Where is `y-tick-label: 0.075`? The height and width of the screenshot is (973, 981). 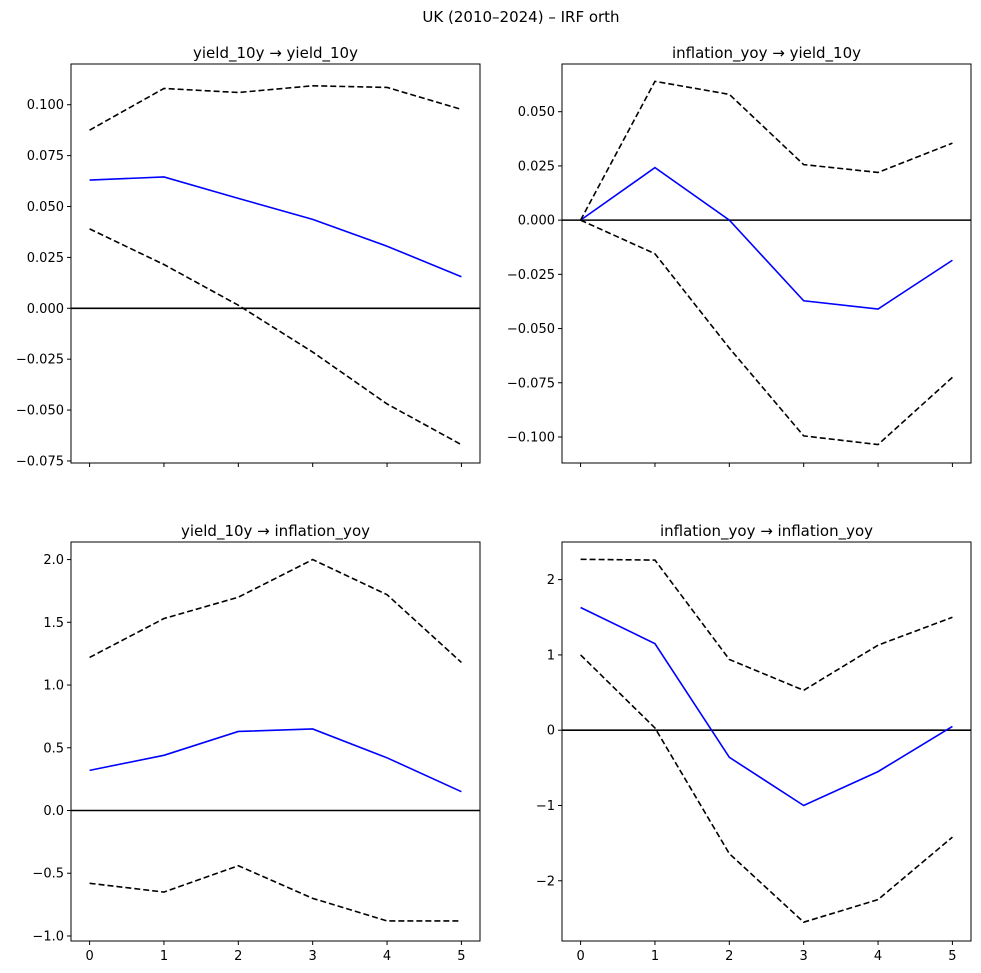
y-tick-label: 0.075 is located at coordinates (45, 156).